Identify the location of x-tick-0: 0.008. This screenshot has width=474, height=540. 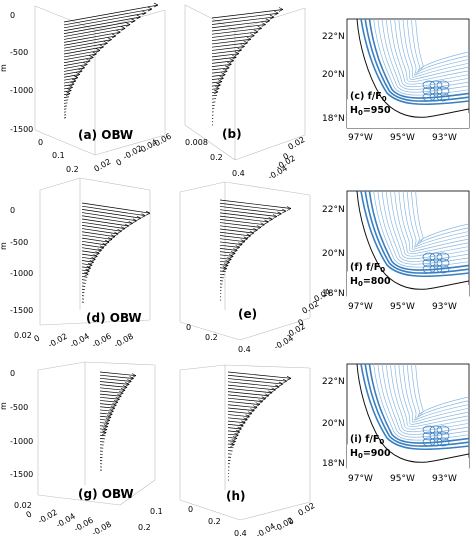
(196, 142).